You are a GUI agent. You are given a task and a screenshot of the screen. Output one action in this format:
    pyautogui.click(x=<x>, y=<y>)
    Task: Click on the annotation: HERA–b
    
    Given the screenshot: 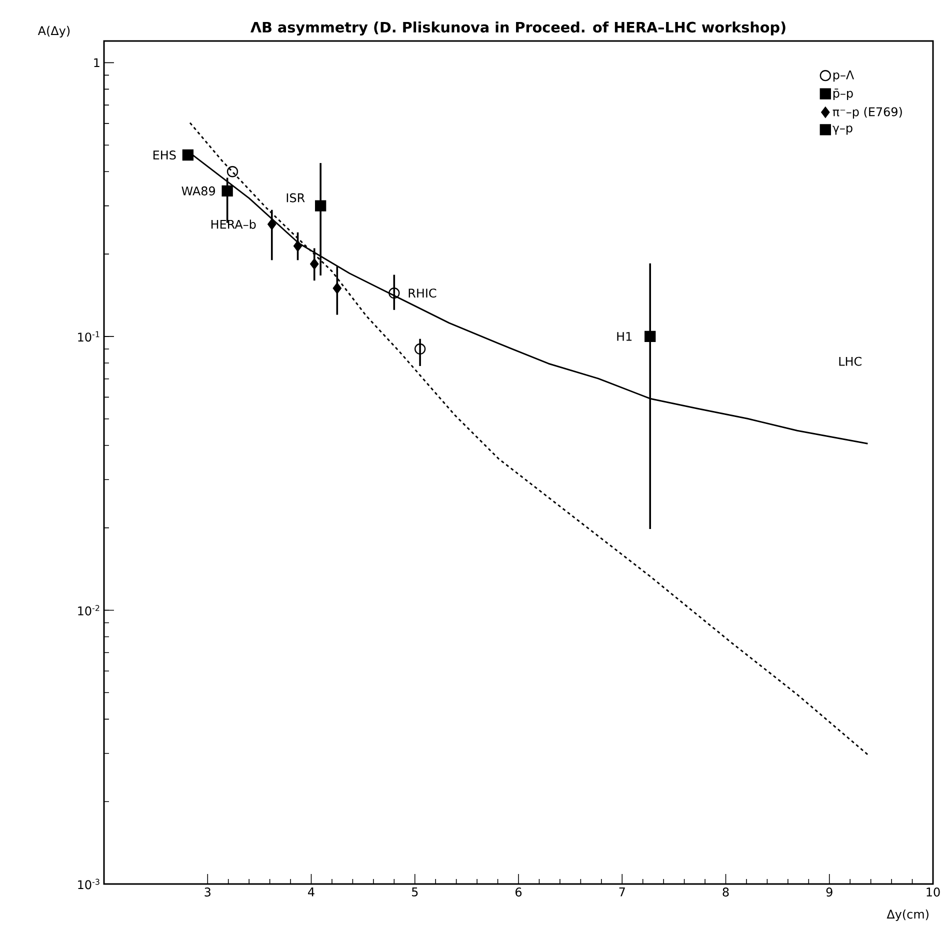 What is the action you would take?
    pyautogui.click(x=233, y=224)
    